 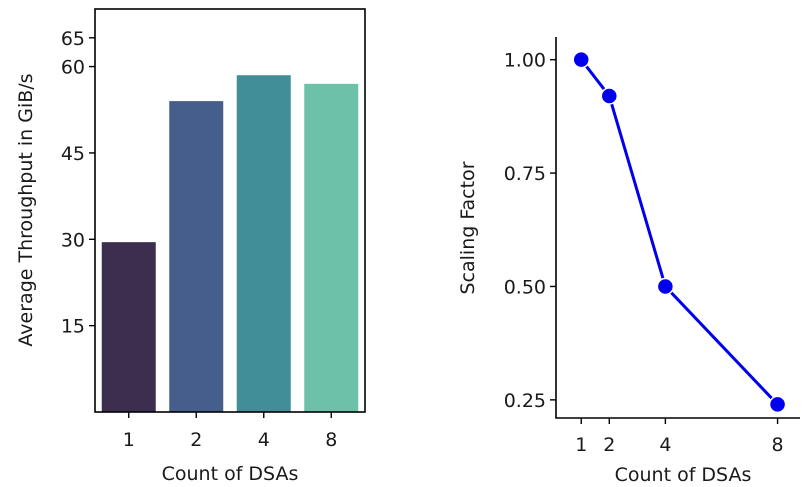 What do you see at coordinates (73, 154) in the screenshot?
I see `y-tick-label: 45` at bounding box center [73, 154].